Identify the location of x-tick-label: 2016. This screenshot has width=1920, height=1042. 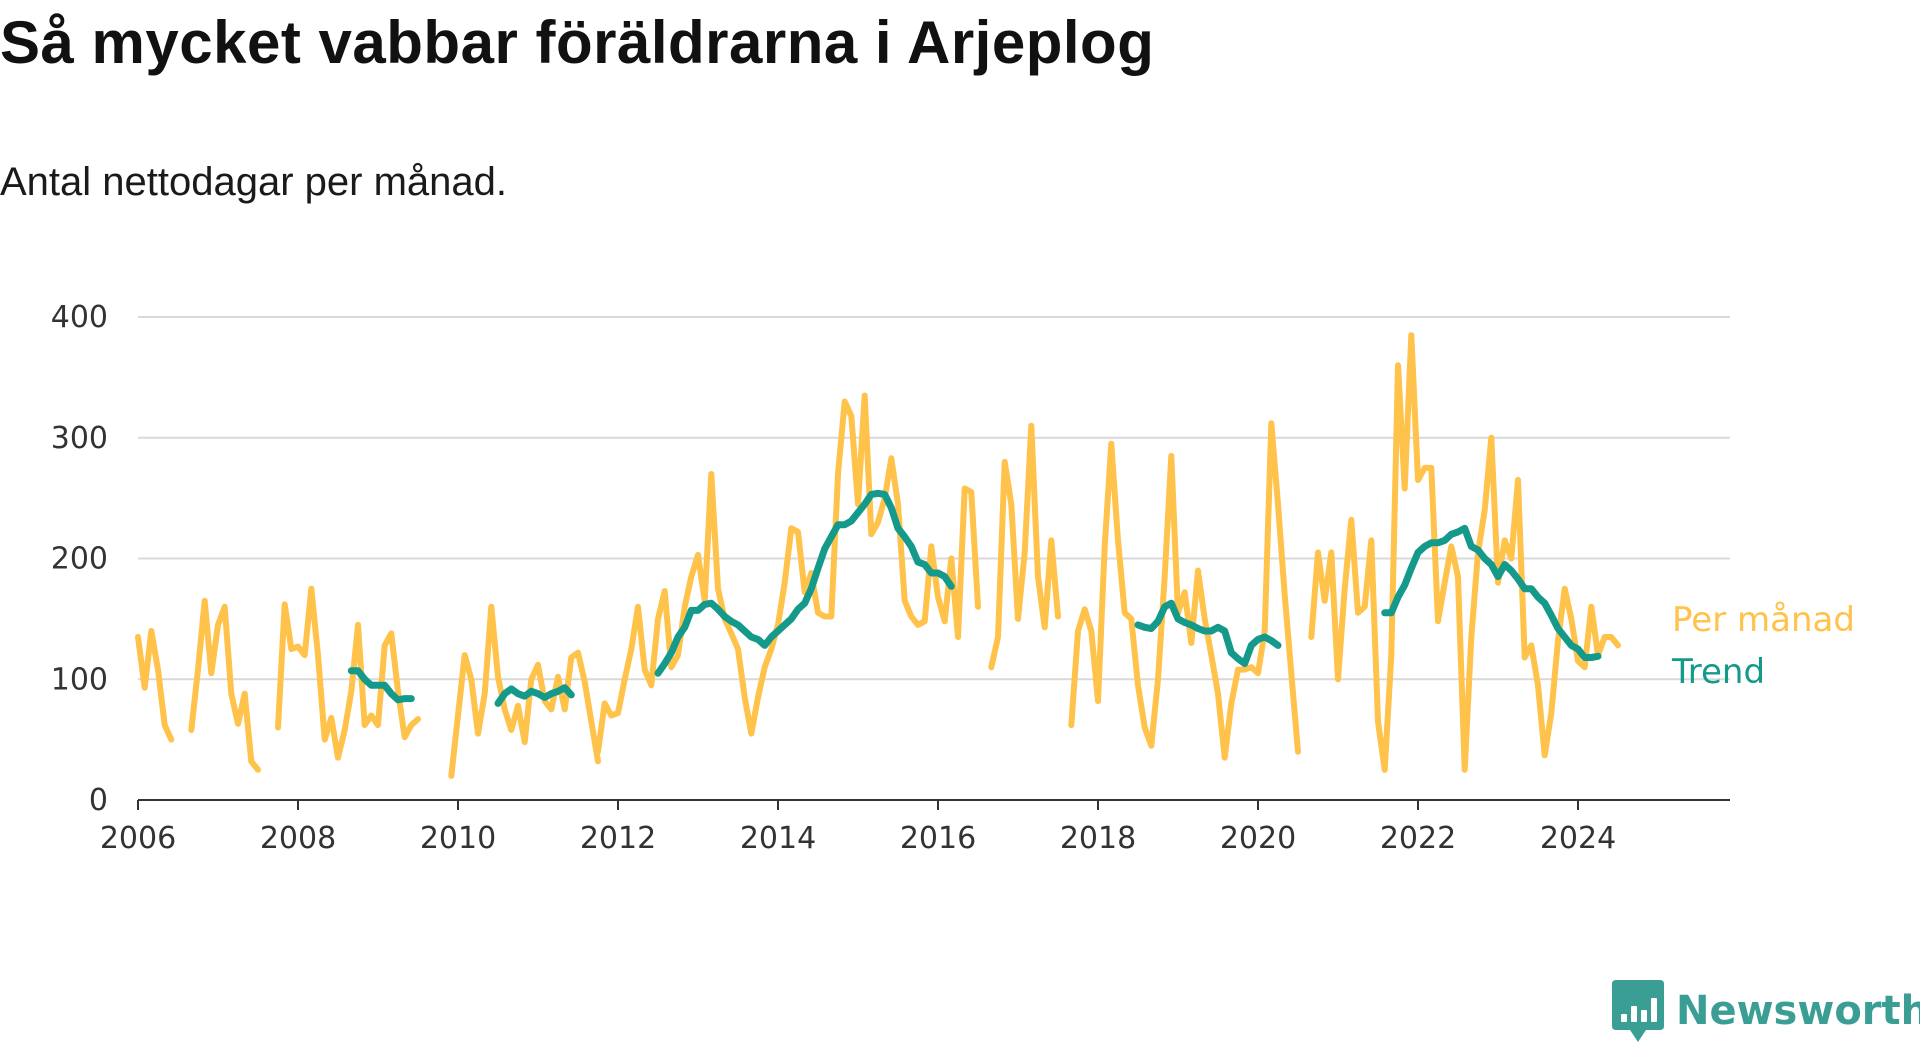
(938, 838).